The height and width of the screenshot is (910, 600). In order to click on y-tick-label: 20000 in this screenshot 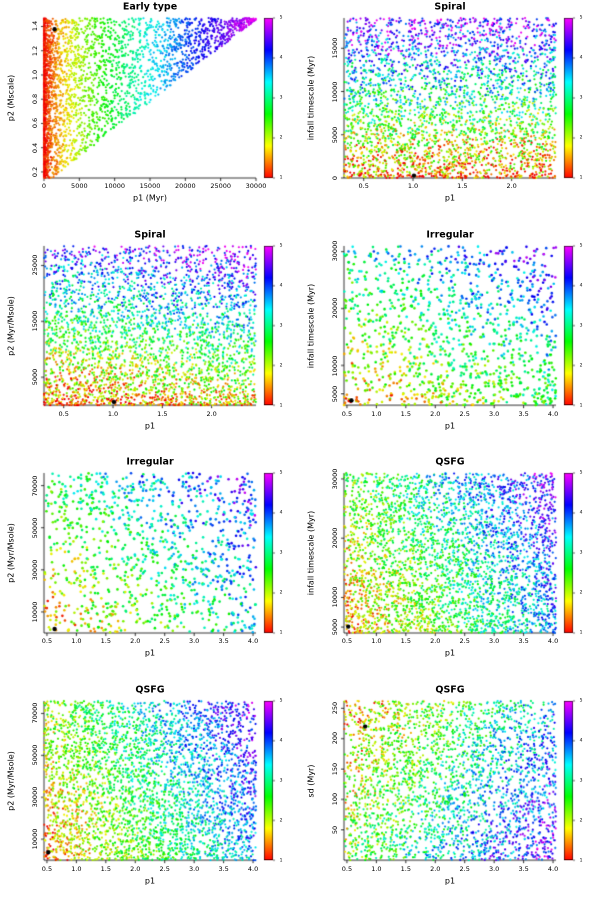, I will do `click(335, 538)`.